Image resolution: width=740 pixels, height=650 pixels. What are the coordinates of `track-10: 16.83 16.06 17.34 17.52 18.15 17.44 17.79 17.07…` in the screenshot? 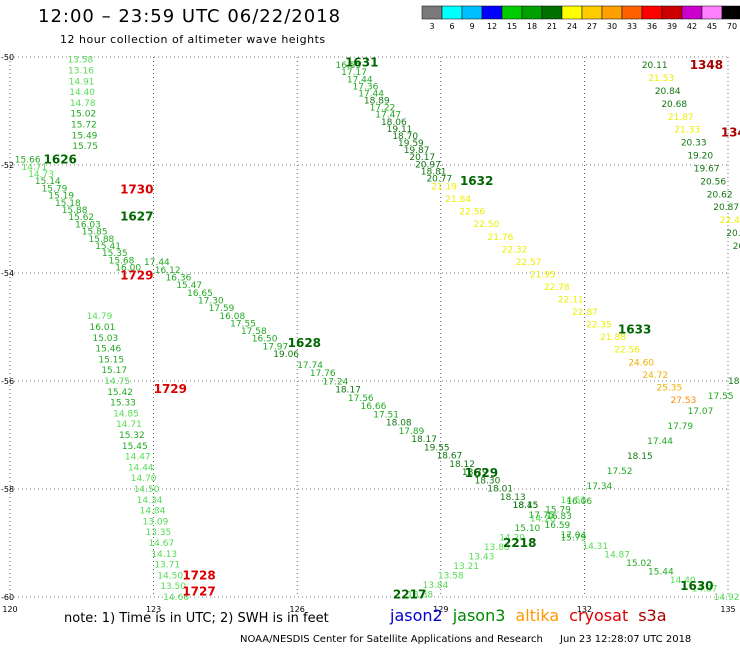 It's located at (643, 449).